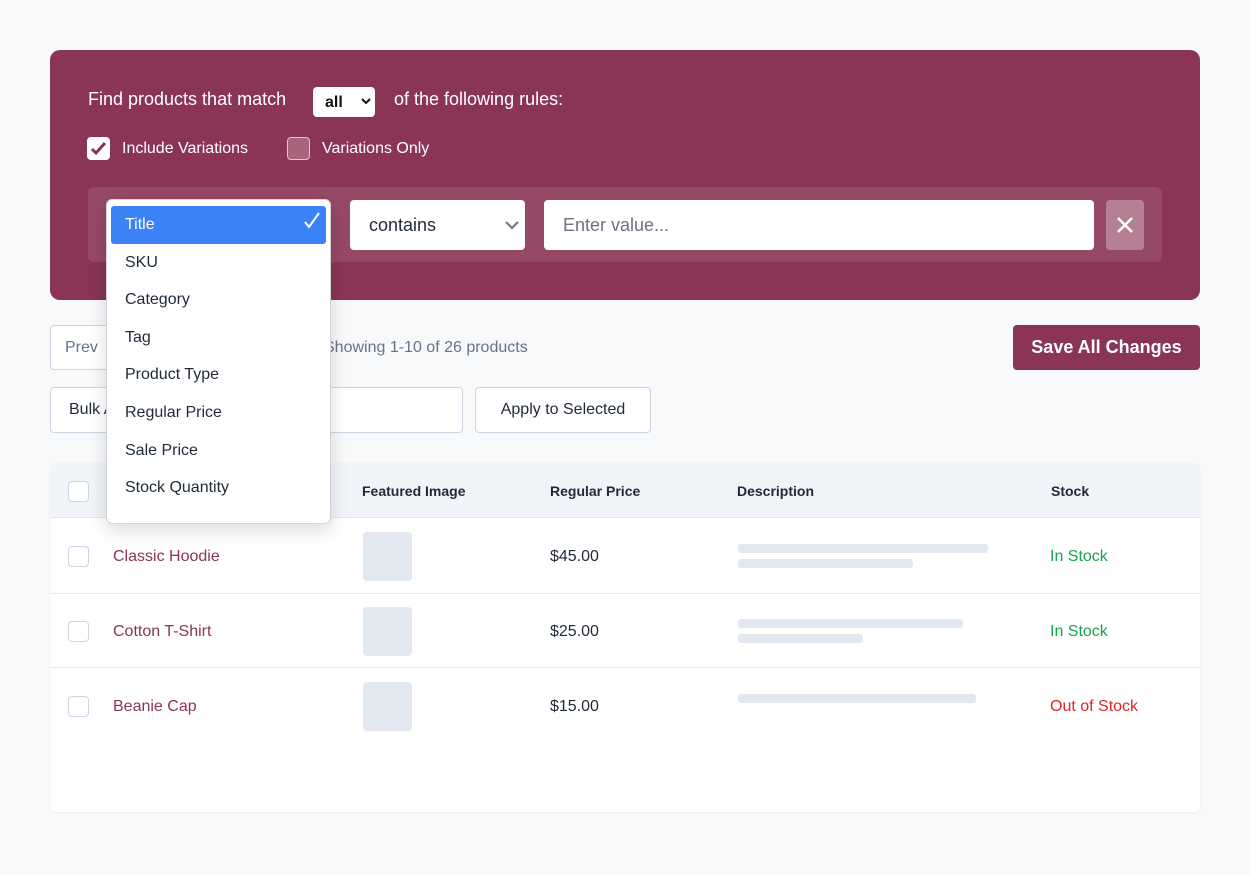 The width and height of the screenshot is (1250, 875). I want to click on apply-label: Apply to Selected, so click(563, 409).